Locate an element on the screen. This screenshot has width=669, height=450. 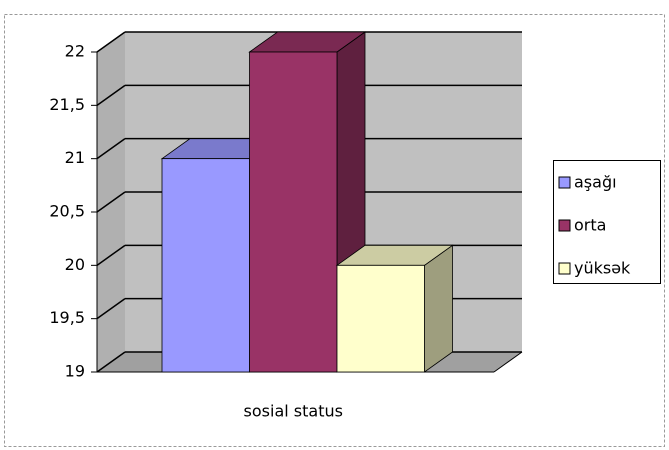
legend-label: orta is located at coordinates (590, 225).